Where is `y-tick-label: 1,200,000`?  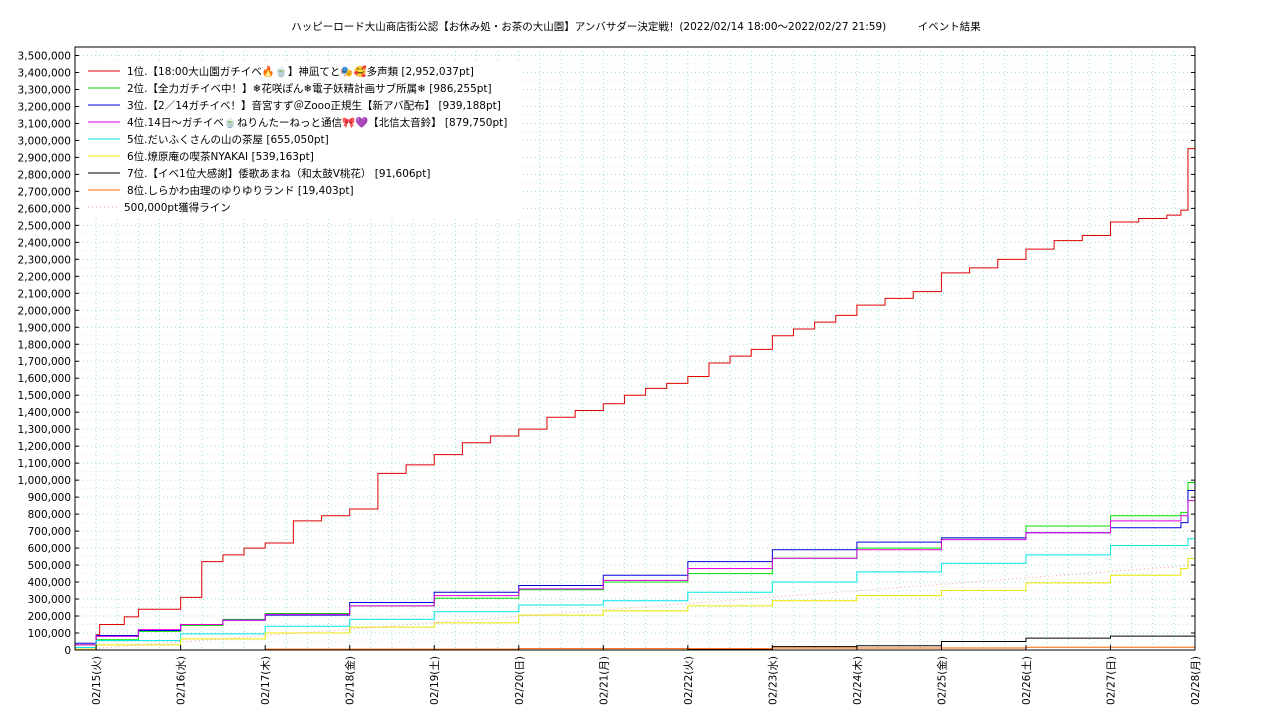 y-tick-label: 1,200,000 is located at coordinates (44, 447).